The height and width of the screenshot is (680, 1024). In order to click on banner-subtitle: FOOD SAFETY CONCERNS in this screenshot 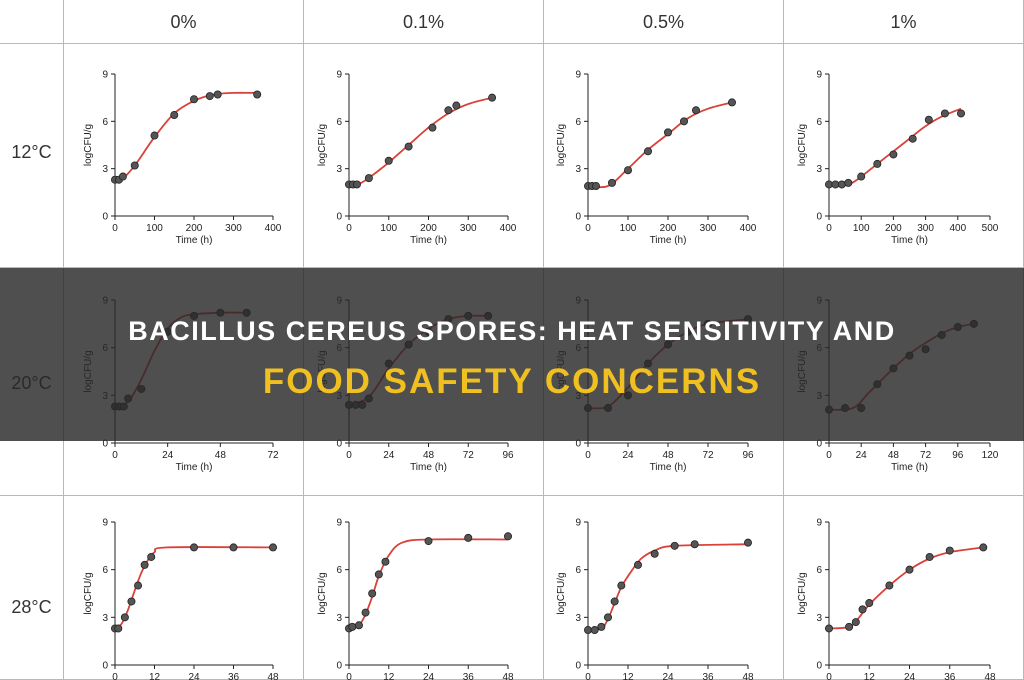, I will do `click(512, 381)`.